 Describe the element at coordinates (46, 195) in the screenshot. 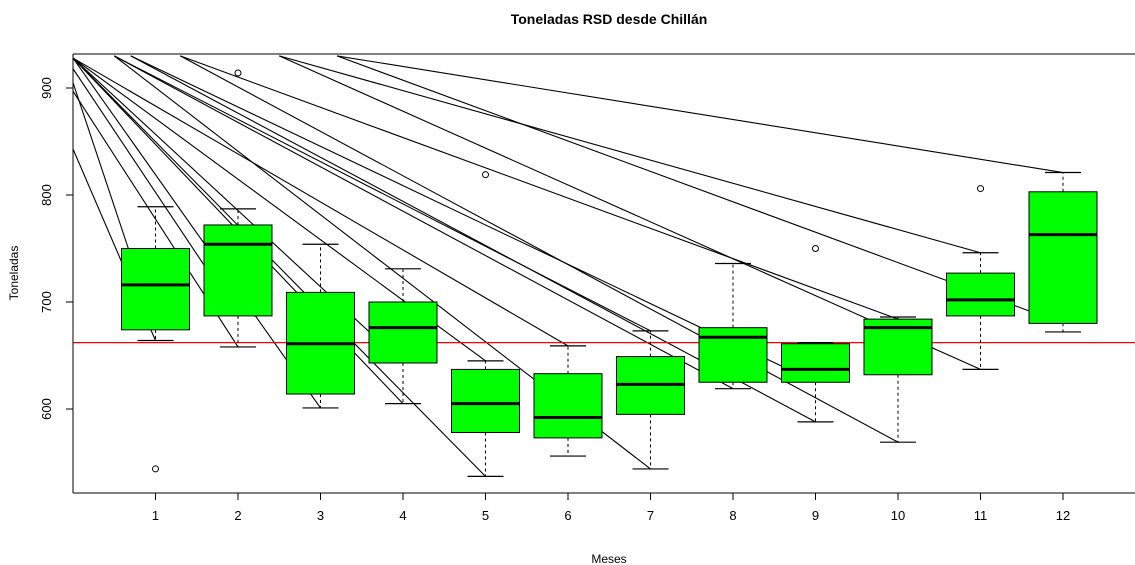

I see `y-tick-label: 800` at that location.